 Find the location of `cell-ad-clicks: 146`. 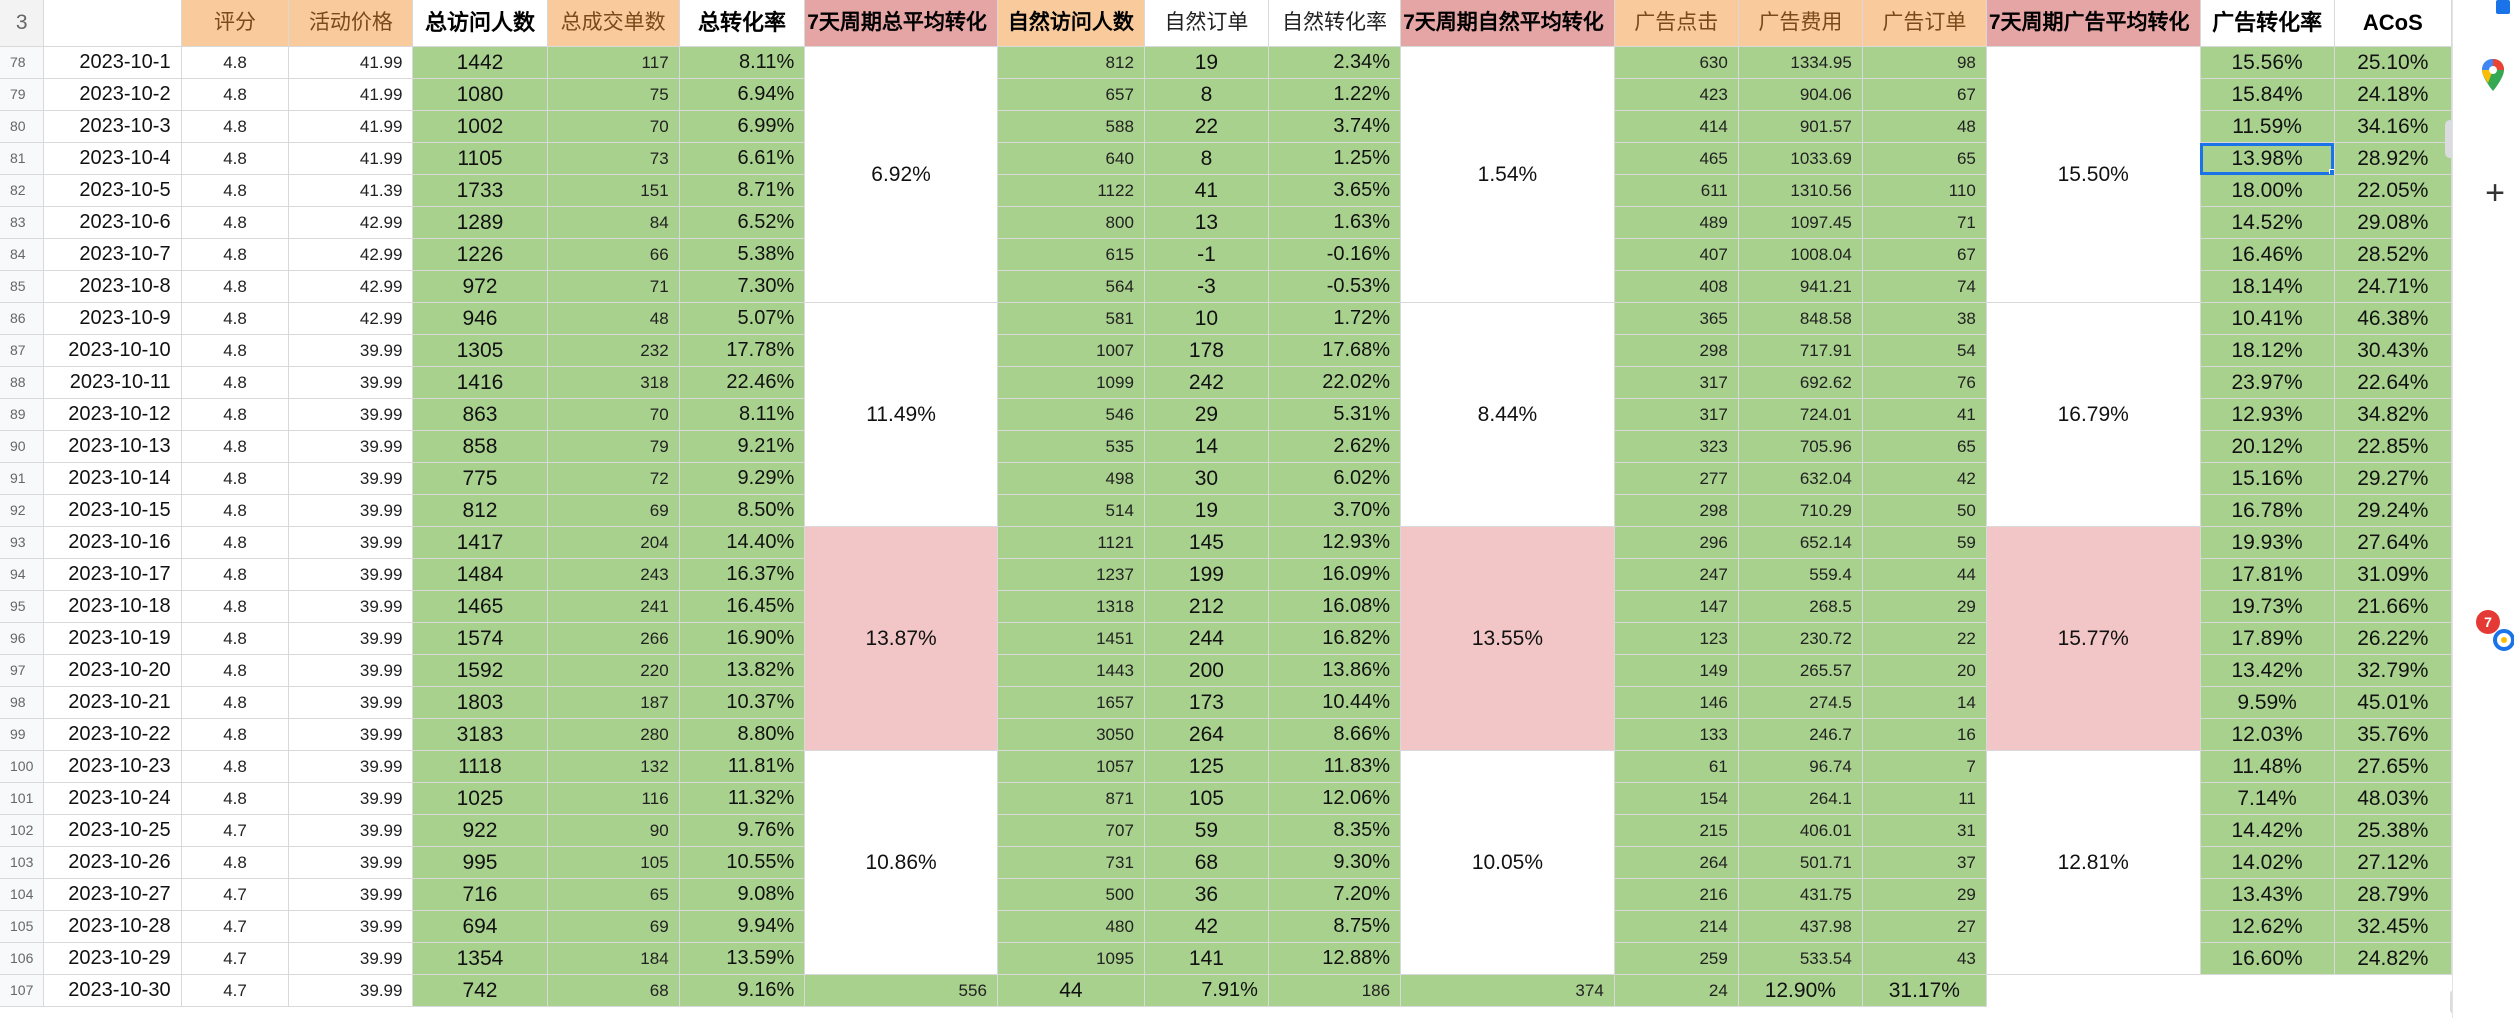

cell-ad-clicks: 146 is located at coordinates (1676, 702).